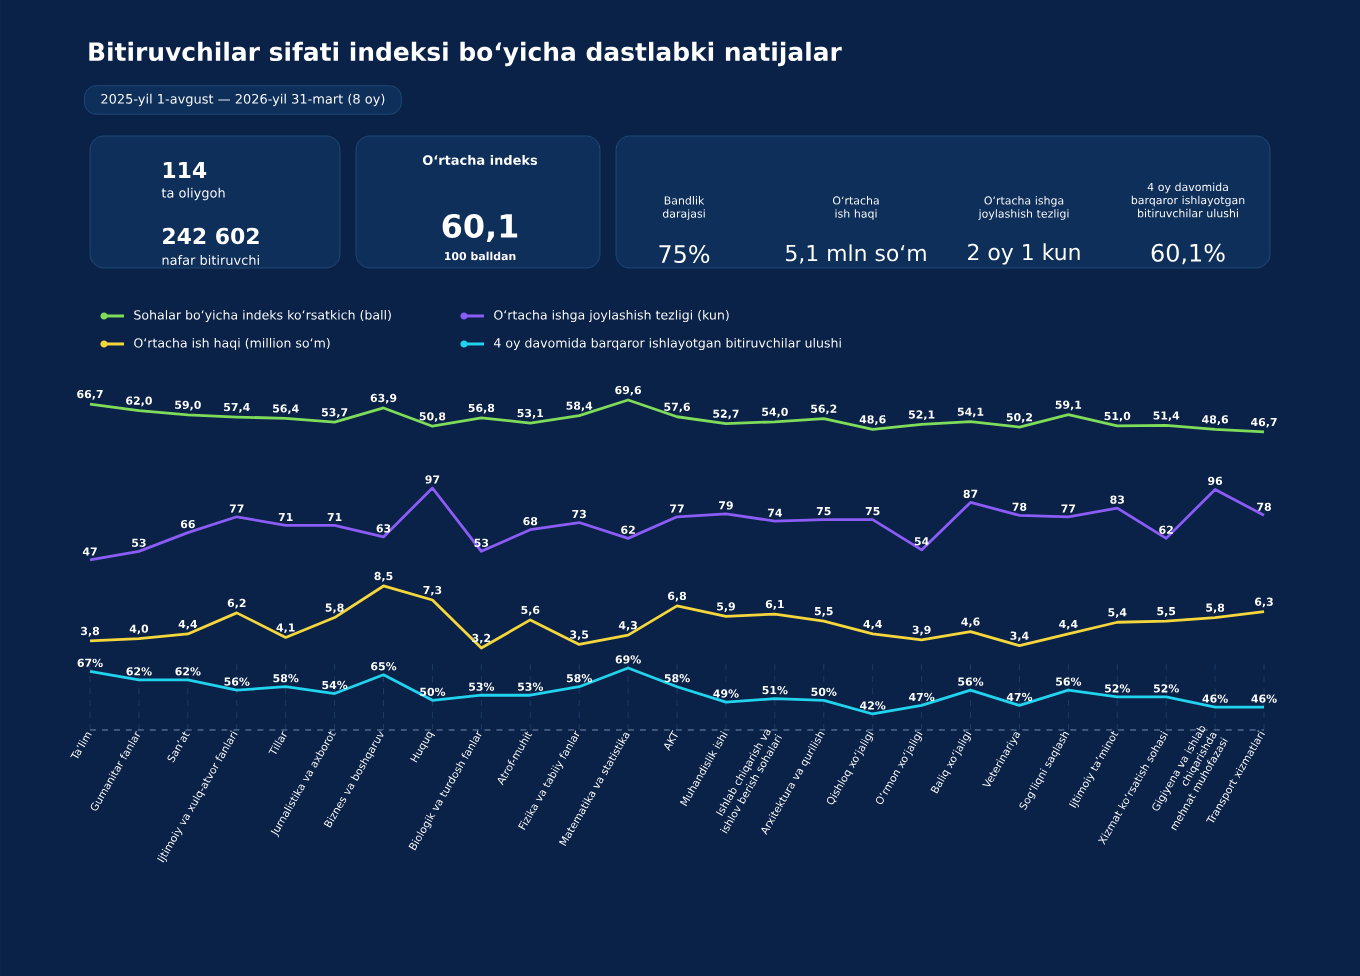 The image size is (1360, 976). Describe the element at coordinates (211, 236) in the screenshot. I see `text: 242 602` at that location.